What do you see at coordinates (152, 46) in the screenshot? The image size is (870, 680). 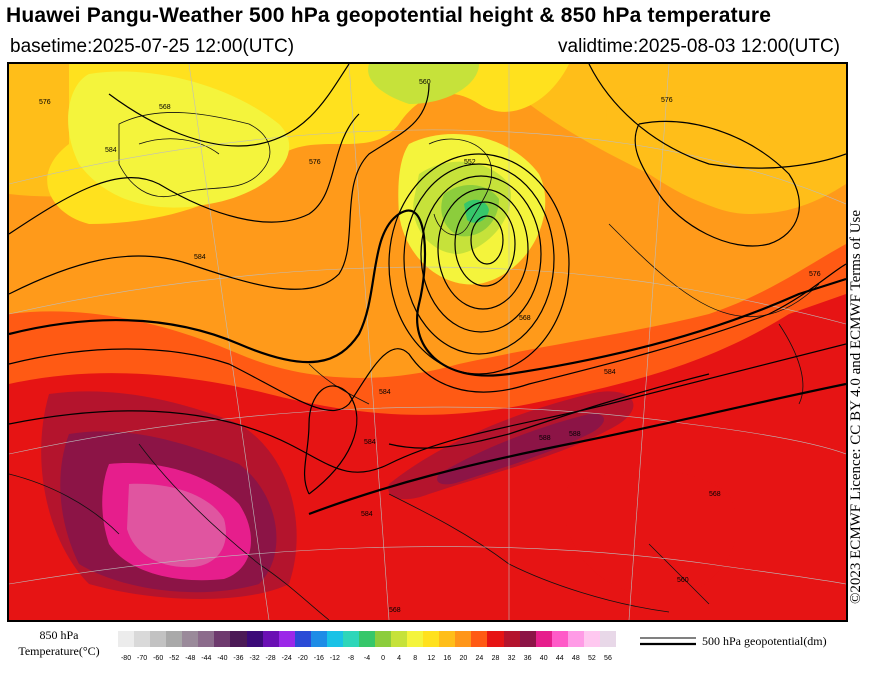 I see `basetime-label: basetime:2025-07-25 12:00(UTC)` at bounding box center [152, 46].